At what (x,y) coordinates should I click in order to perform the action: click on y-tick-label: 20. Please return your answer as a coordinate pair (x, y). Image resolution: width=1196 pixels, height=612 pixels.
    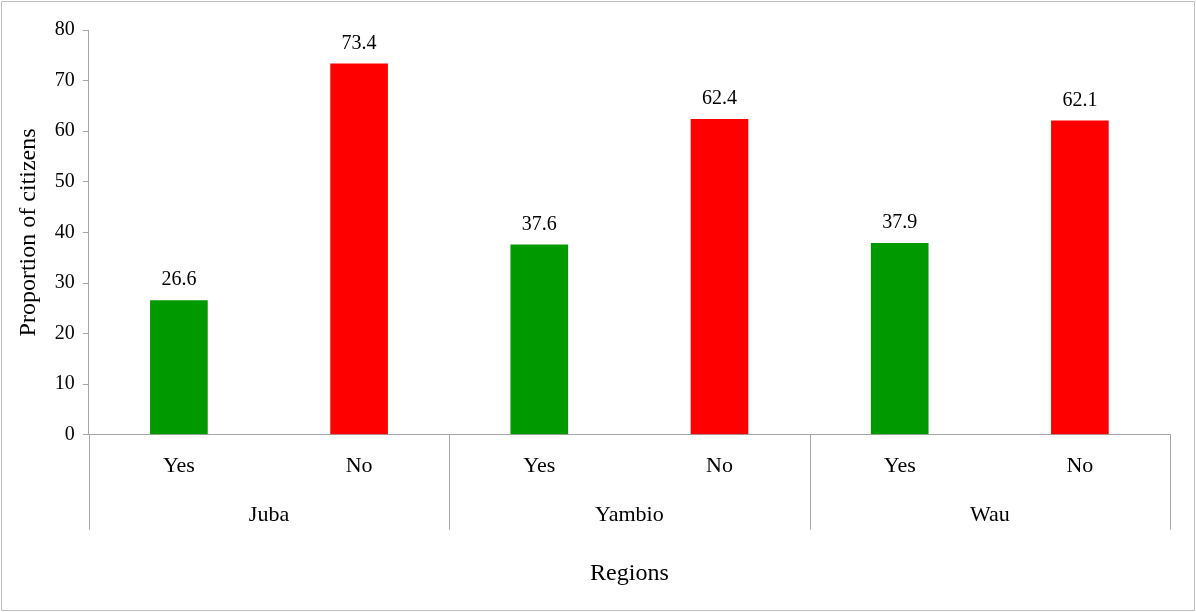
    Looking at the image, I should click on (64, 331).